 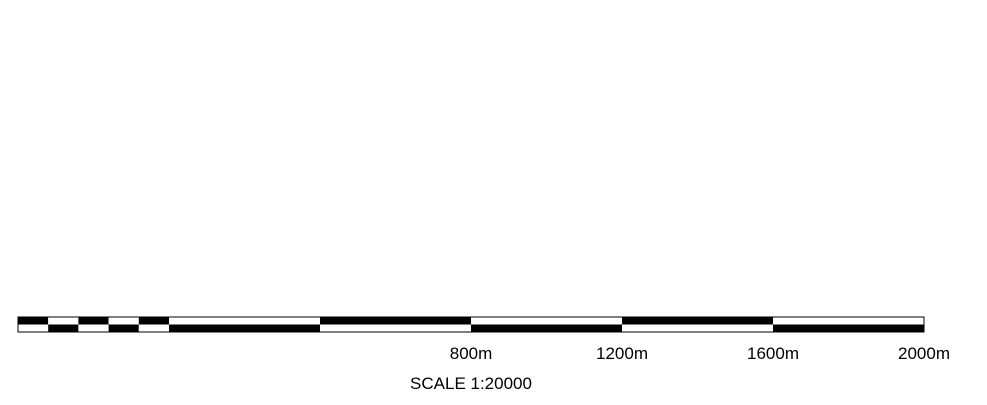 What do you see at coordinates (471, 383) in the screenshot?
I see `scale-caption: SCALE 1:20000` at bounding box center [471, 383].